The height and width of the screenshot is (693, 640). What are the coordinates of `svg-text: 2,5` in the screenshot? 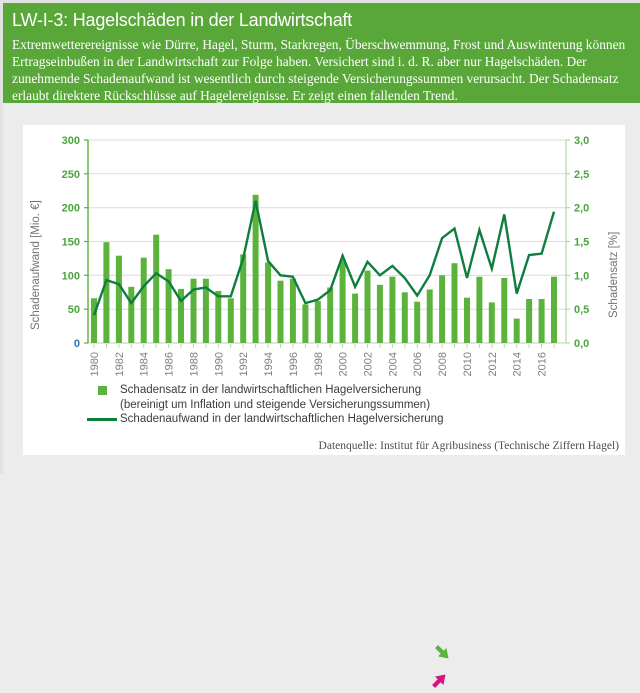 It's located at (581, 175).